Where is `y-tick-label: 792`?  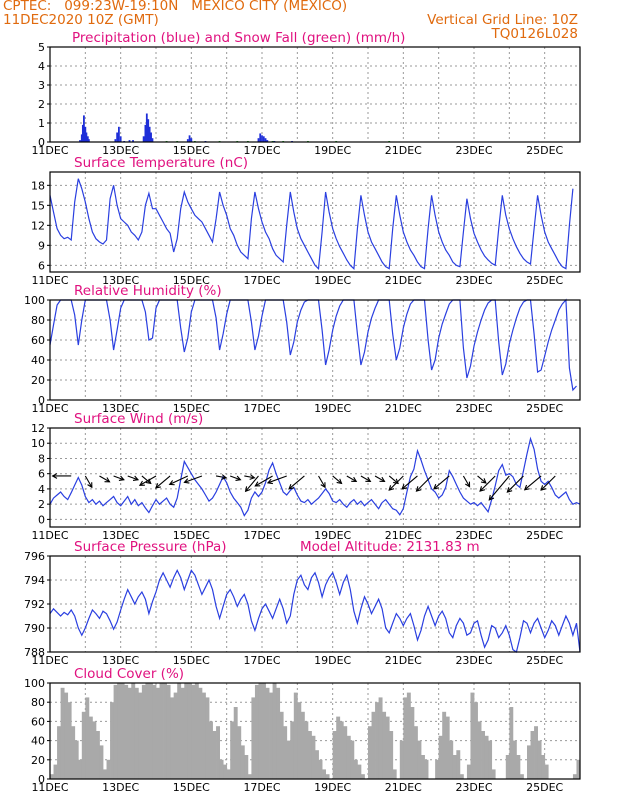 y-tick-label: 792 is located at coordinates (34, 604).